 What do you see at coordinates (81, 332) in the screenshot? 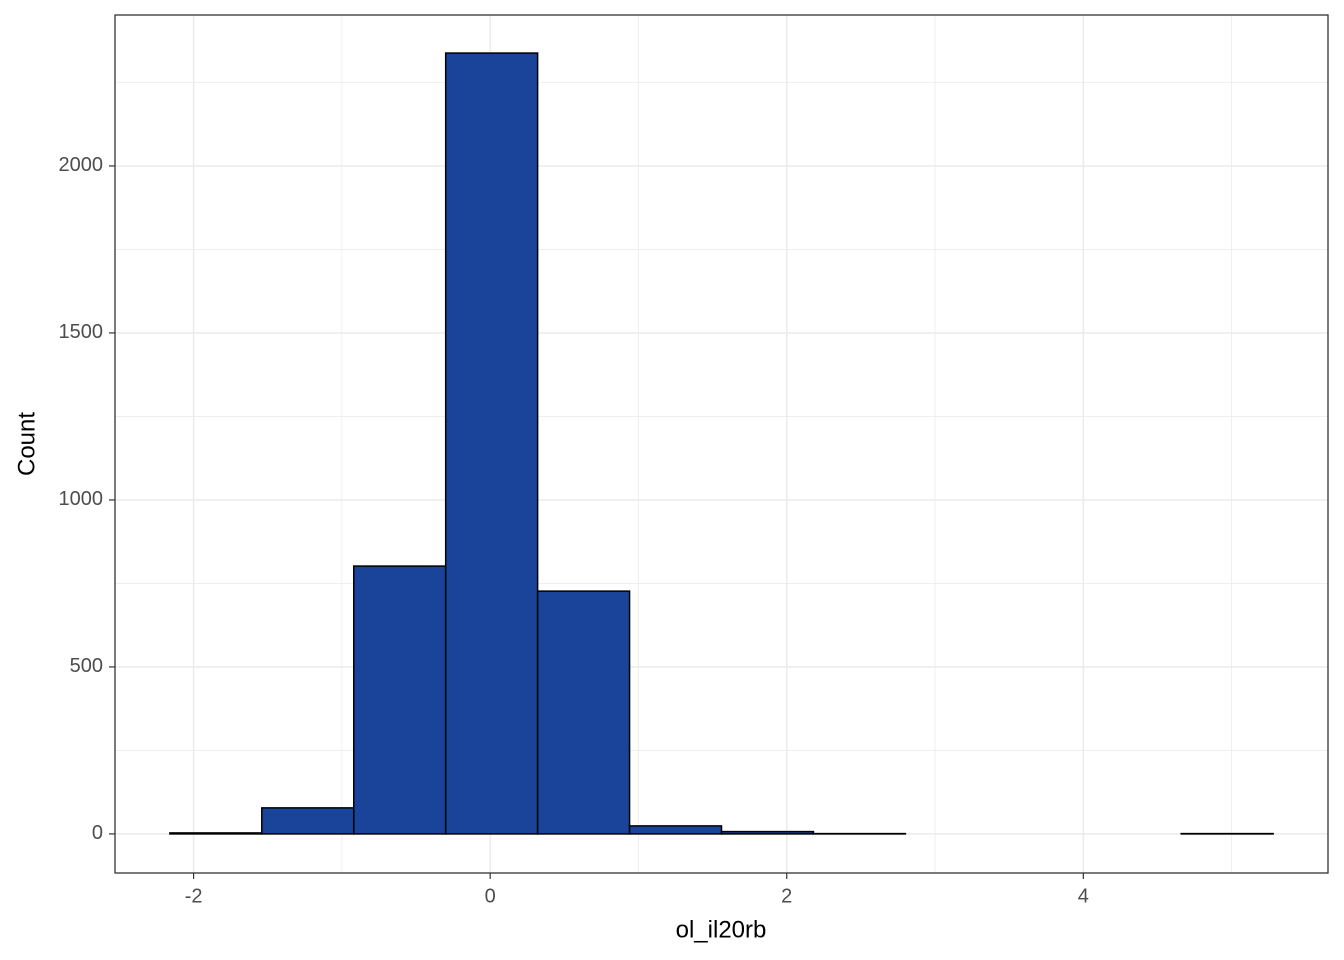
I see `y-tick-label: 1500` at bounding box center [81, 332].